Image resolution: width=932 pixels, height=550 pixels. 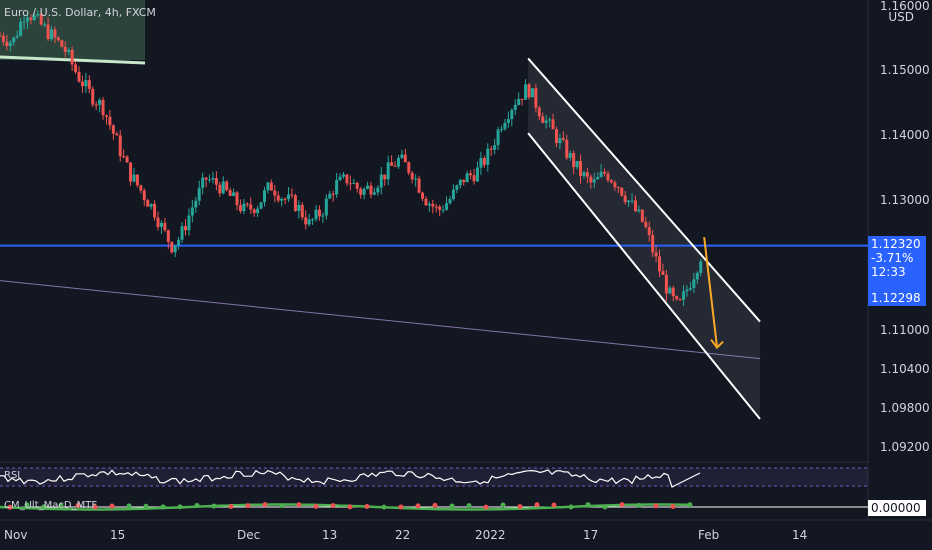 What do you see at coordinates (644, 190) in the screenshot?
I see `channel-upper` at bounding box center [644, 190].